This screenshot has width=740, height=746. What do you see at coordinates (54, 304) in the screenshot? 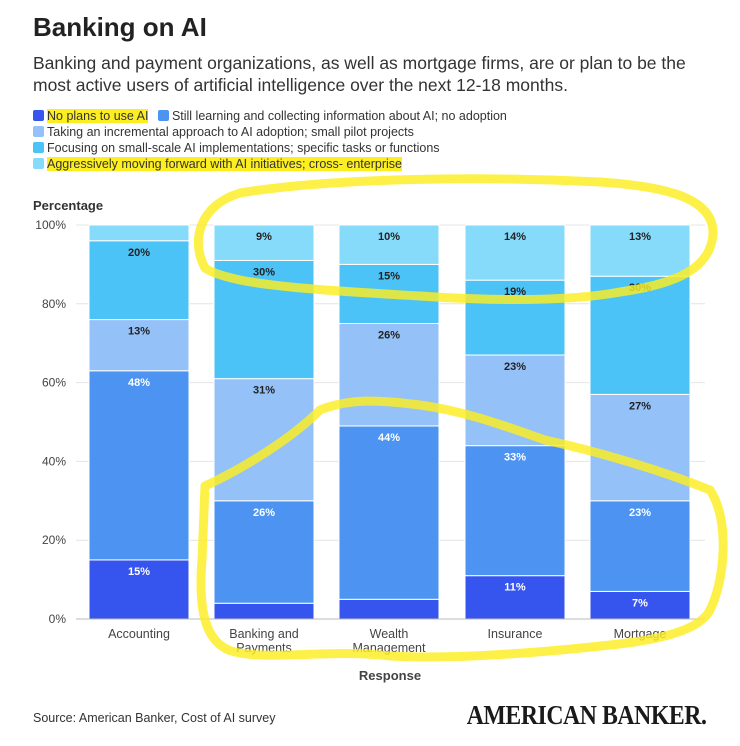
I see `y-tick-label: 80%` at bounding box center [54, 304].